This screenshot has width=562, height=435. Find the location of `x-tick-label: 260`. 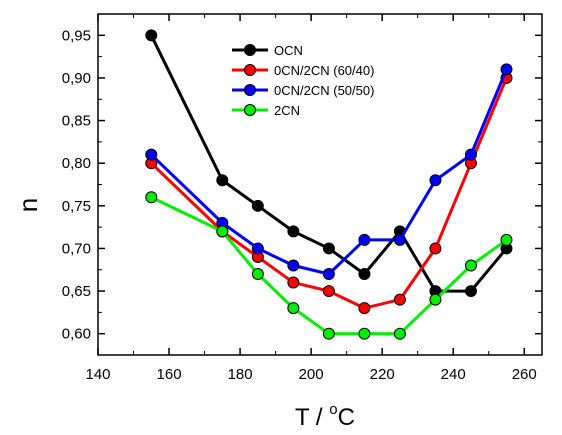

x-tick-label: 260 is located at coordinates (524, 374).